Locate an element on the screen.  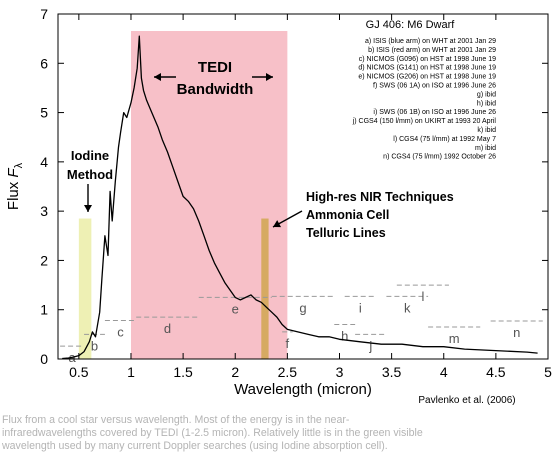
y-tick-label: 0 is located at coordinates (44, 359).